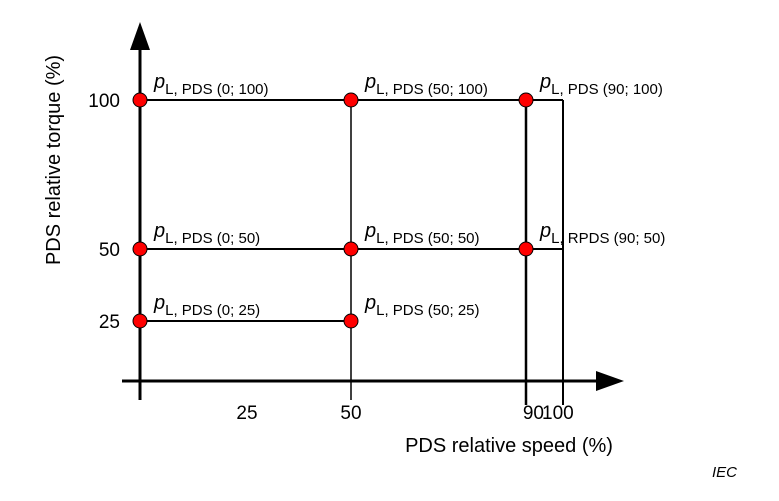 The image size is (779, 501). I want to click on y-tick-25: 25, so click(109, 322).